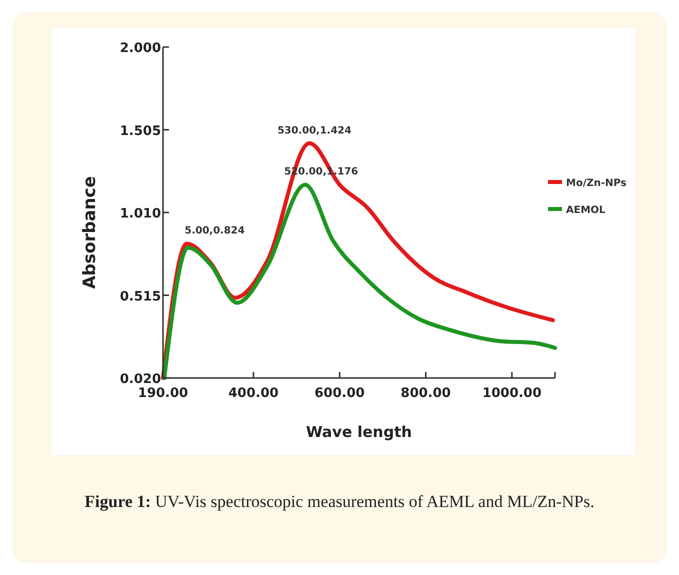 The height and width of the screenshot is (575, 679). I want to click on y-tick-label: 1.505, so click(140, 131).